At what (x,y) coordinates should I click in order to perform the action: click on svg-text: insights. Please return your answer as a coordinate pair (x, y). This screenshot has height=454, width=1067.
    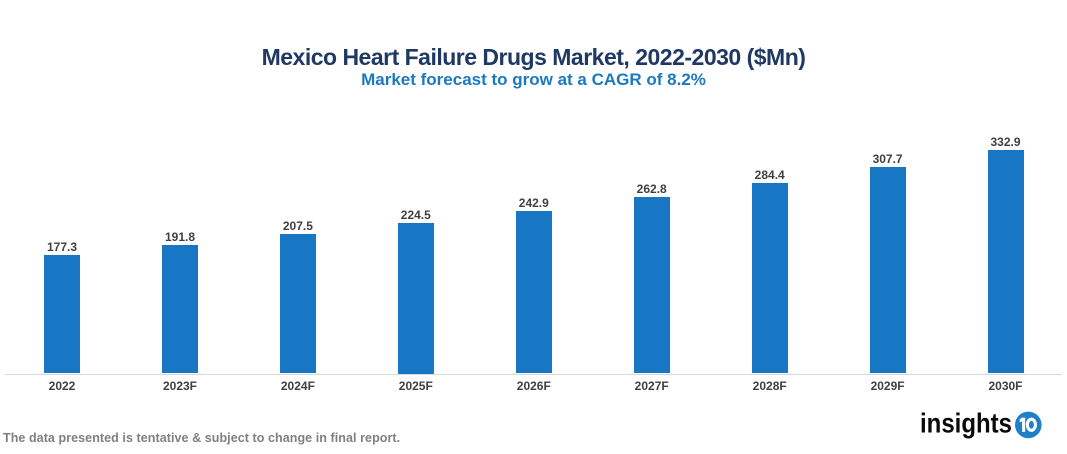
    Looking at the image, I should click on (966, 422).